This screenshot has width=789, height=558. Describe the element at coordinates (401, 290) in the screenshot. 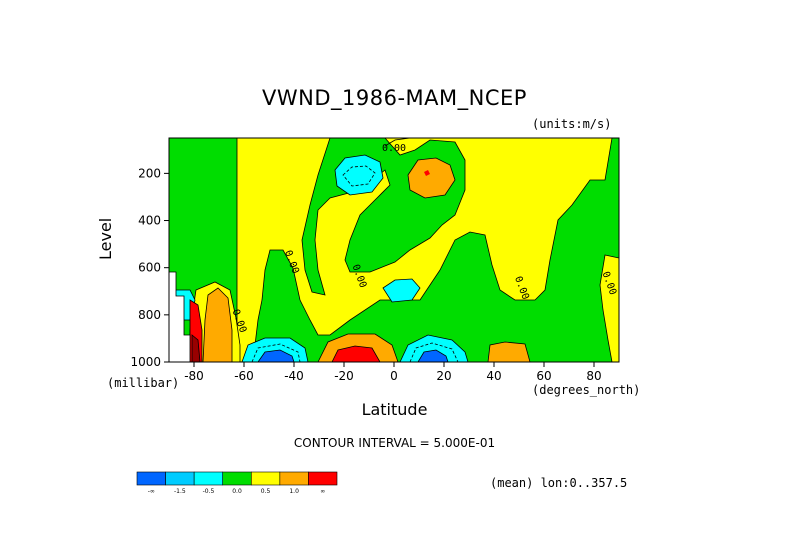

I see `cyan-region-mid` at that location.